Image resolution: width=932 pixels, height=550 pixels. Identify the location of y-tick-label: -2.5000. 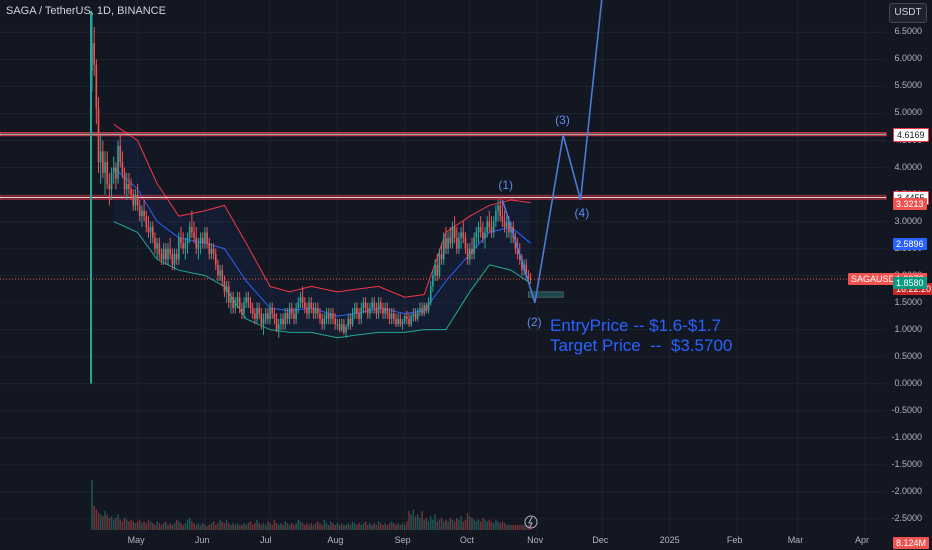
(906, 517).